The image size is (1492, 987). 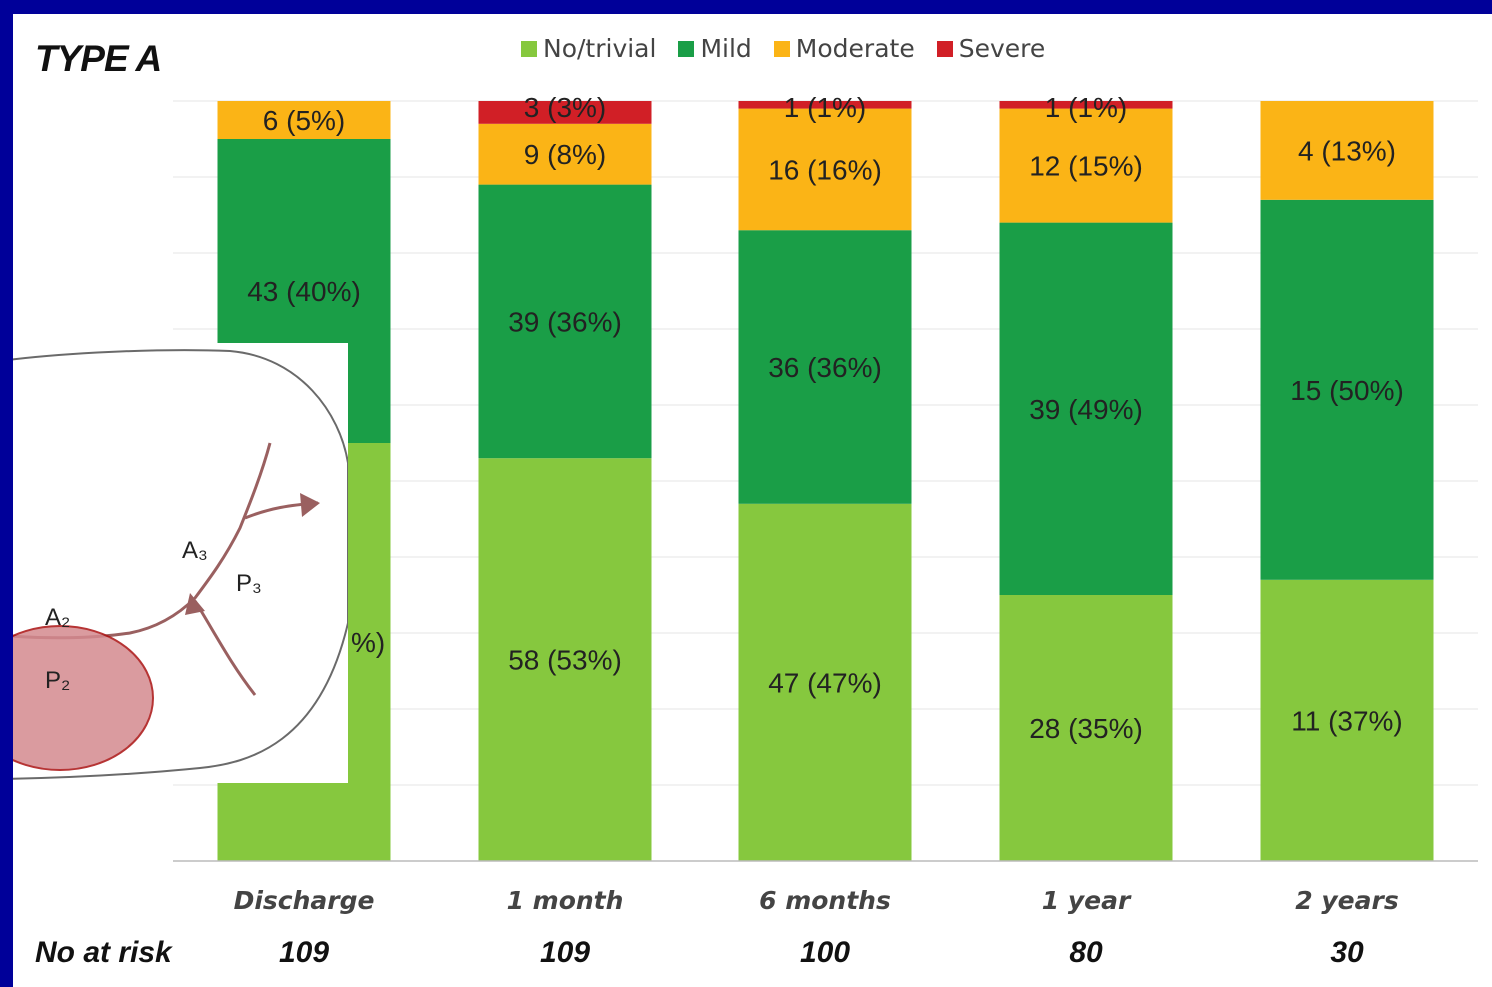 I want to click on valve-outline, so click(x=180, y=564).